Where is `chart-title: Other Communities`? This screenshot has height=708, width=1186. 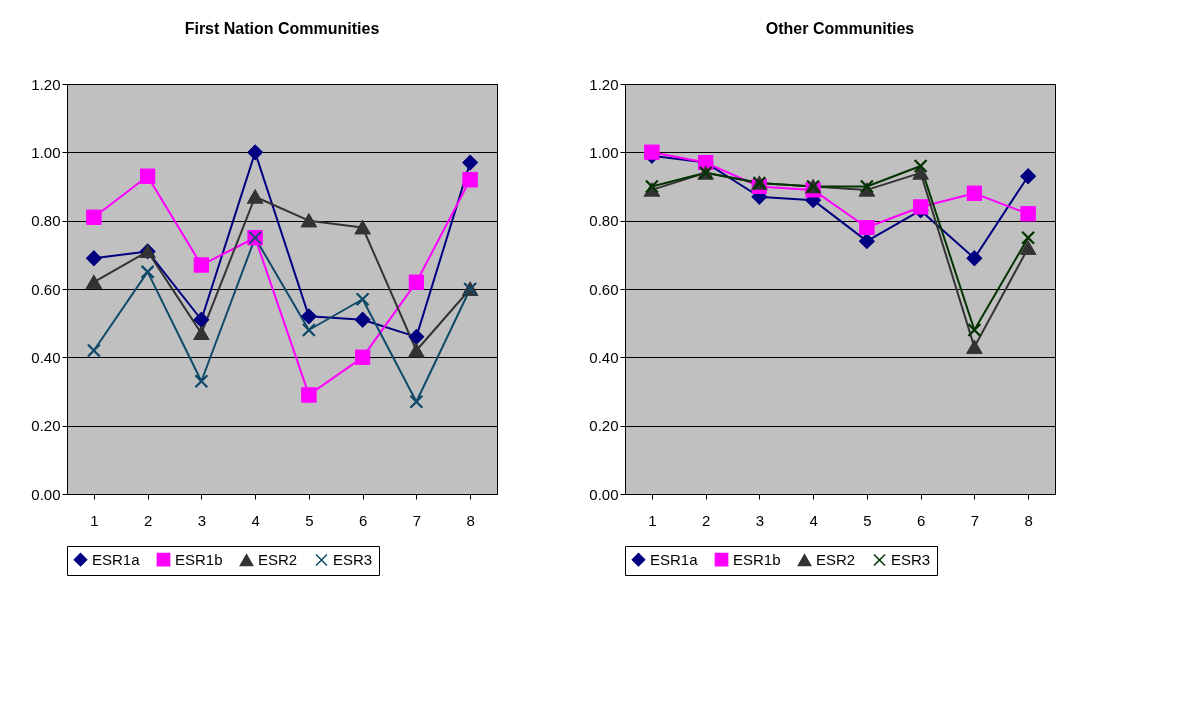 chart-title: Other Communities is located at coordinates (840, 28).